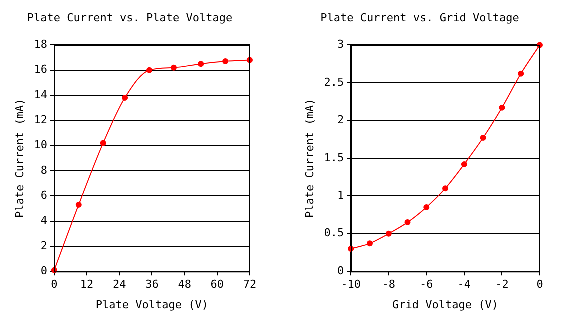 The height and width of the screenshot is (320, 580). What do you see at coordinates (250, 285) in the screenshot?
I see `x-tick-label: 72` at bounding box center [250, 285].